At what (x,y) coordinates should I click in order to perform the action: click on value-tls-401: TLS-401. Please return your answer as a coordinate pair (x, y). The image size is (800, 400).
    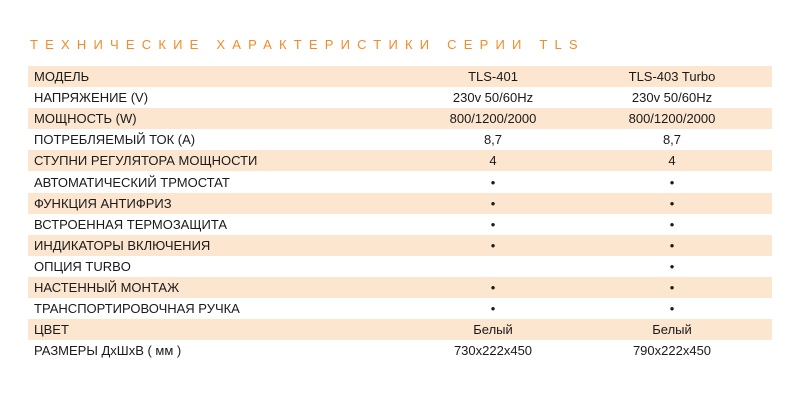
    Looking at the image, I should click on (493, 77).